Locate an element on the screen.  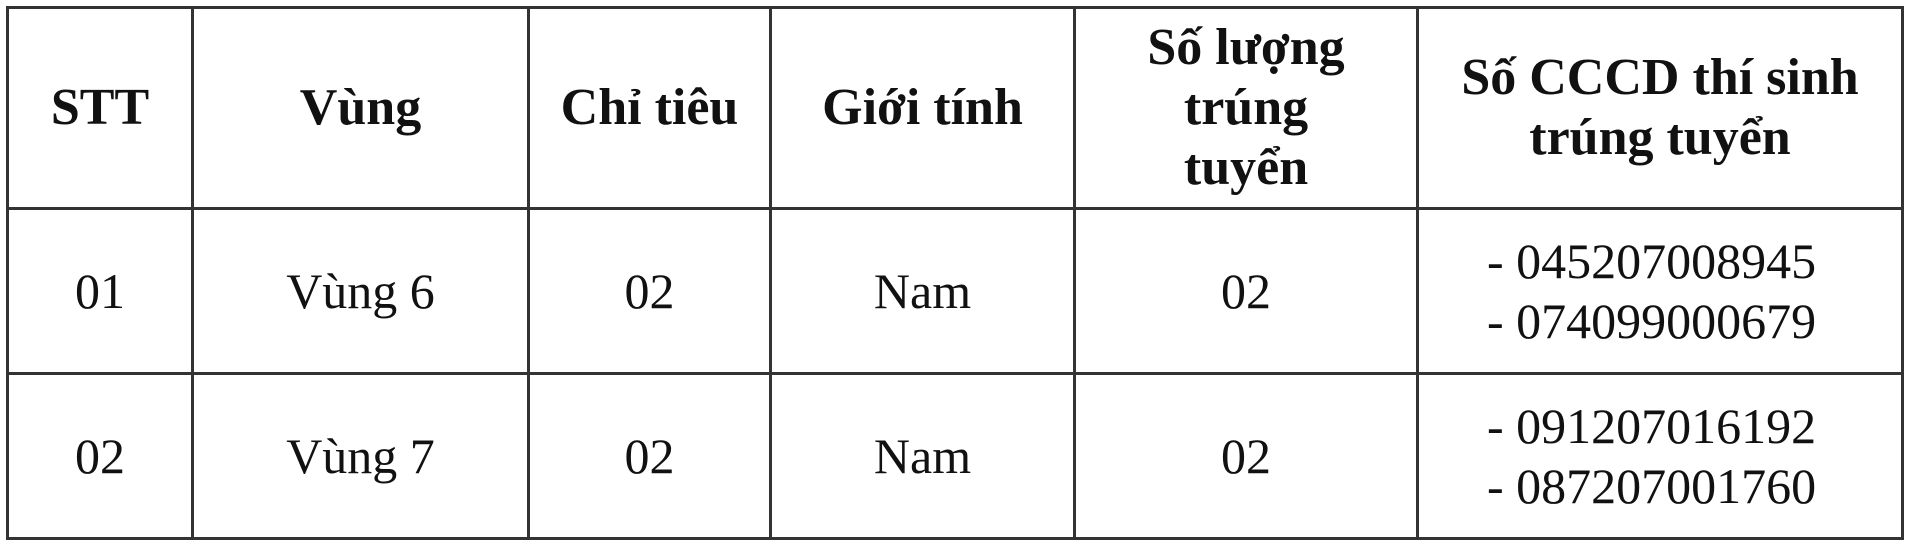
cccd-number: - 091207016192 is located at coordinates (1652, 426).